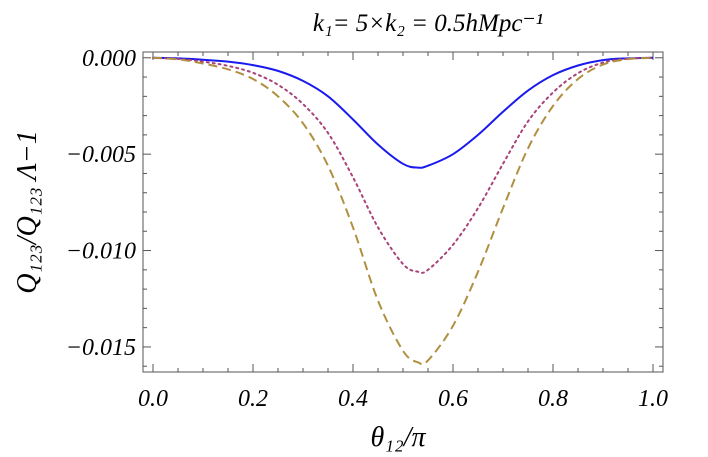 The image size is (708, 457). I want to click on y-axis-label: Q₁₂₃/Q₁₂₃ Λ−1, so click(27, 211).